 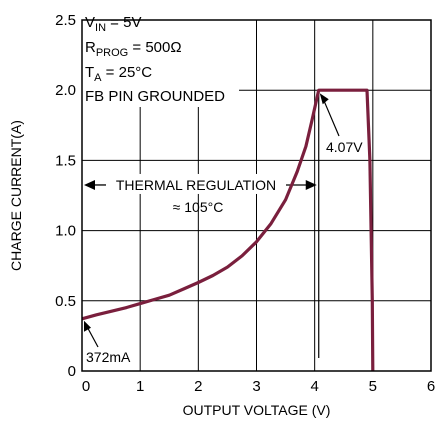 I want to click on y-tick-label: 2.0, so click(x=65, y=90).